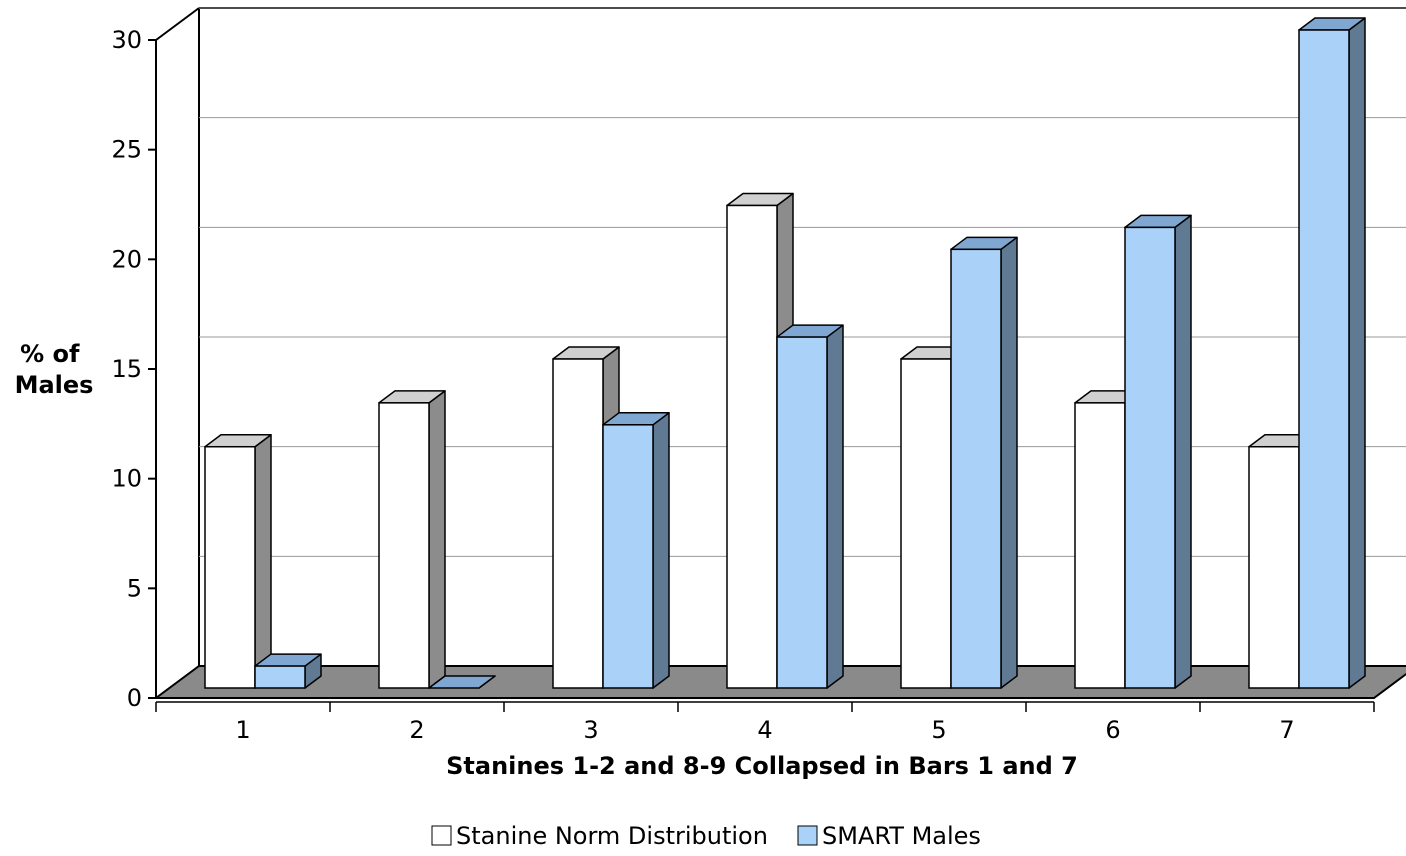  I want to click on y-axis-title-line-2: Males, so click(54, 385).